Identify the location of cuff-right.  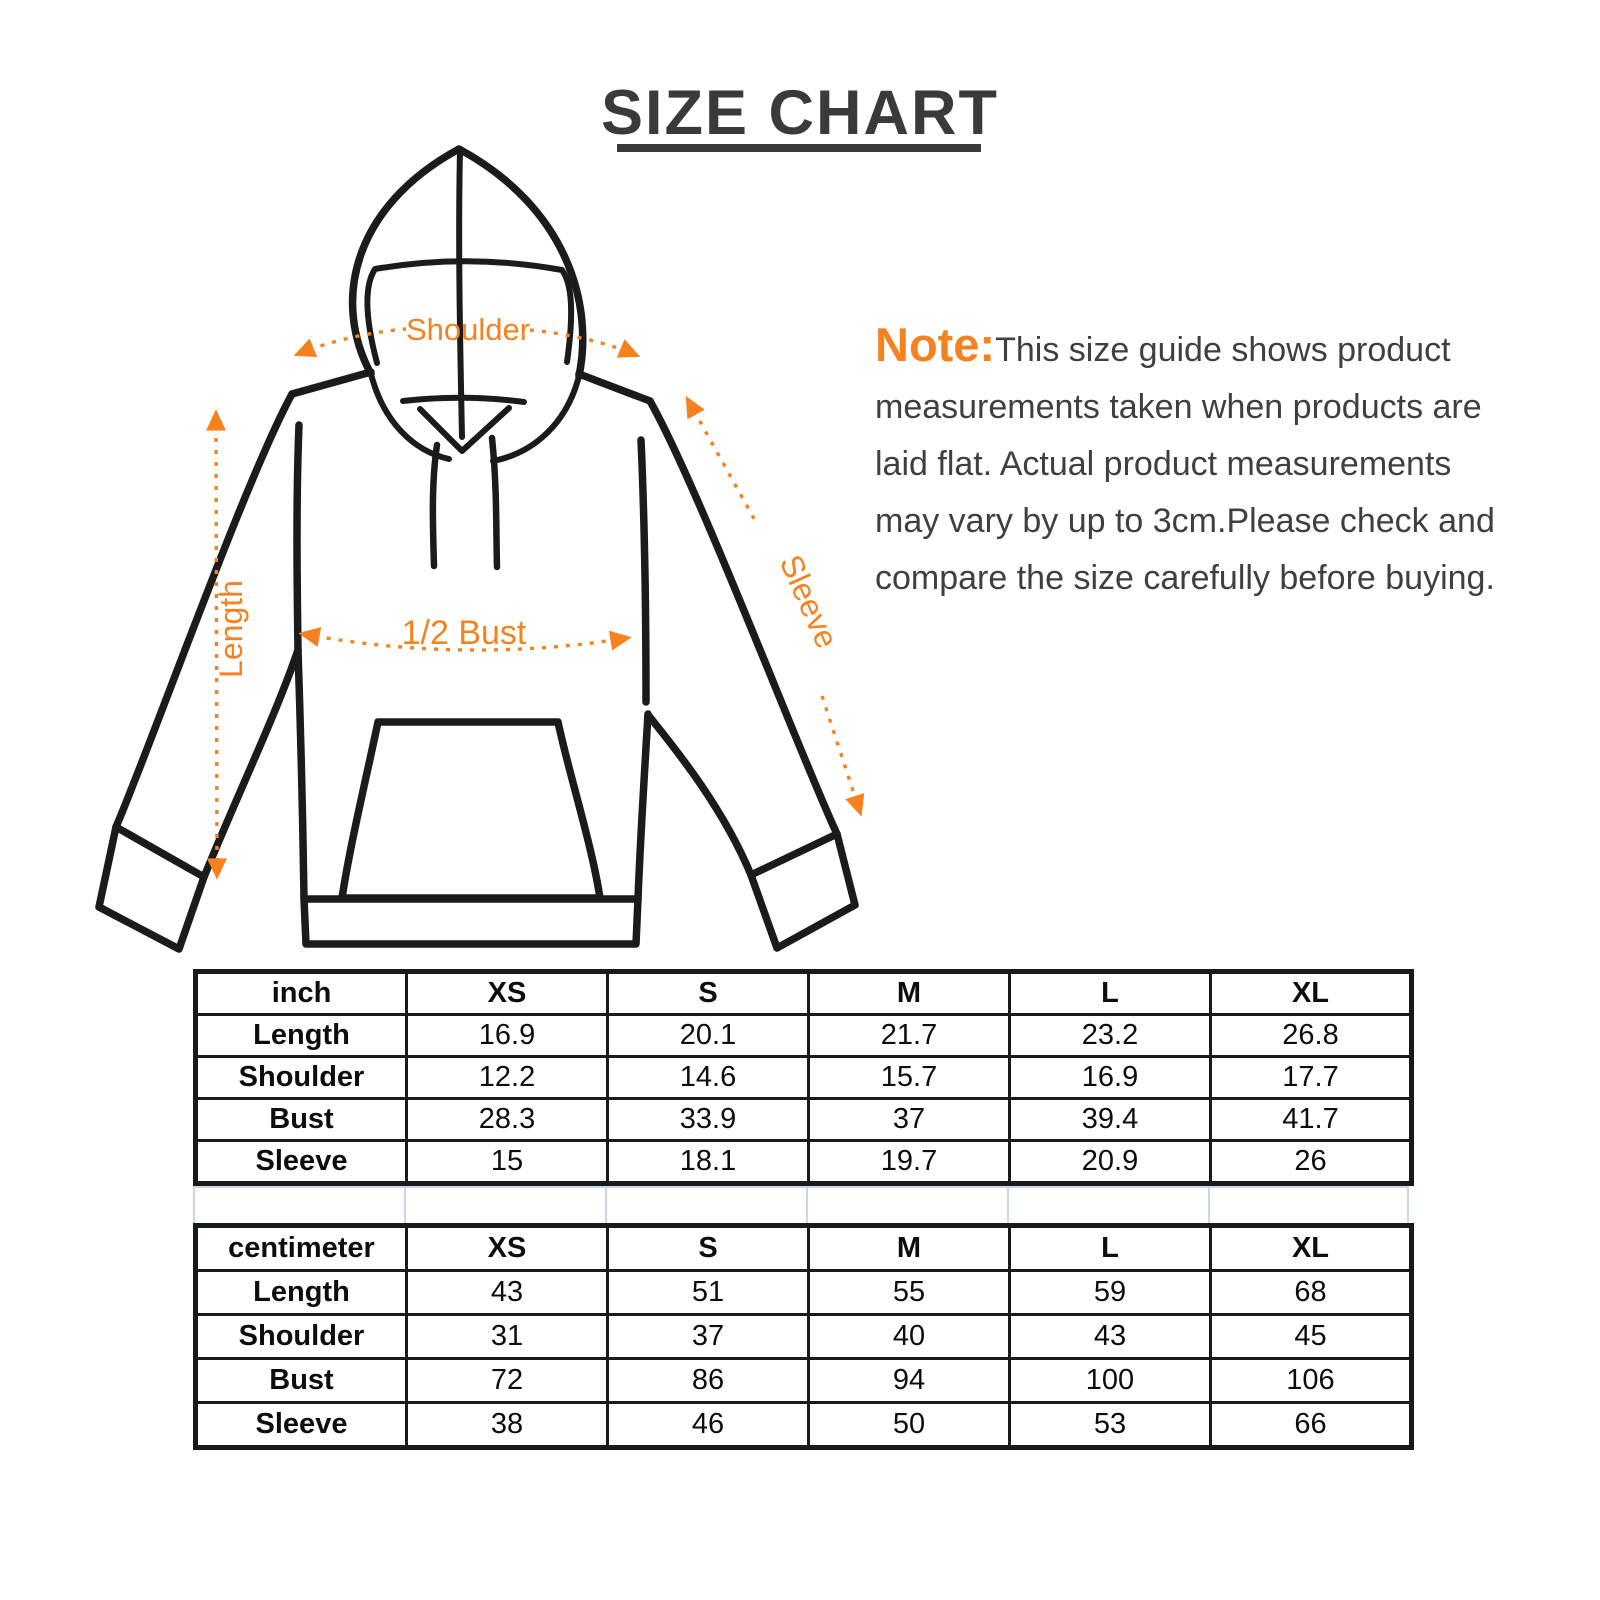
(803, 891).